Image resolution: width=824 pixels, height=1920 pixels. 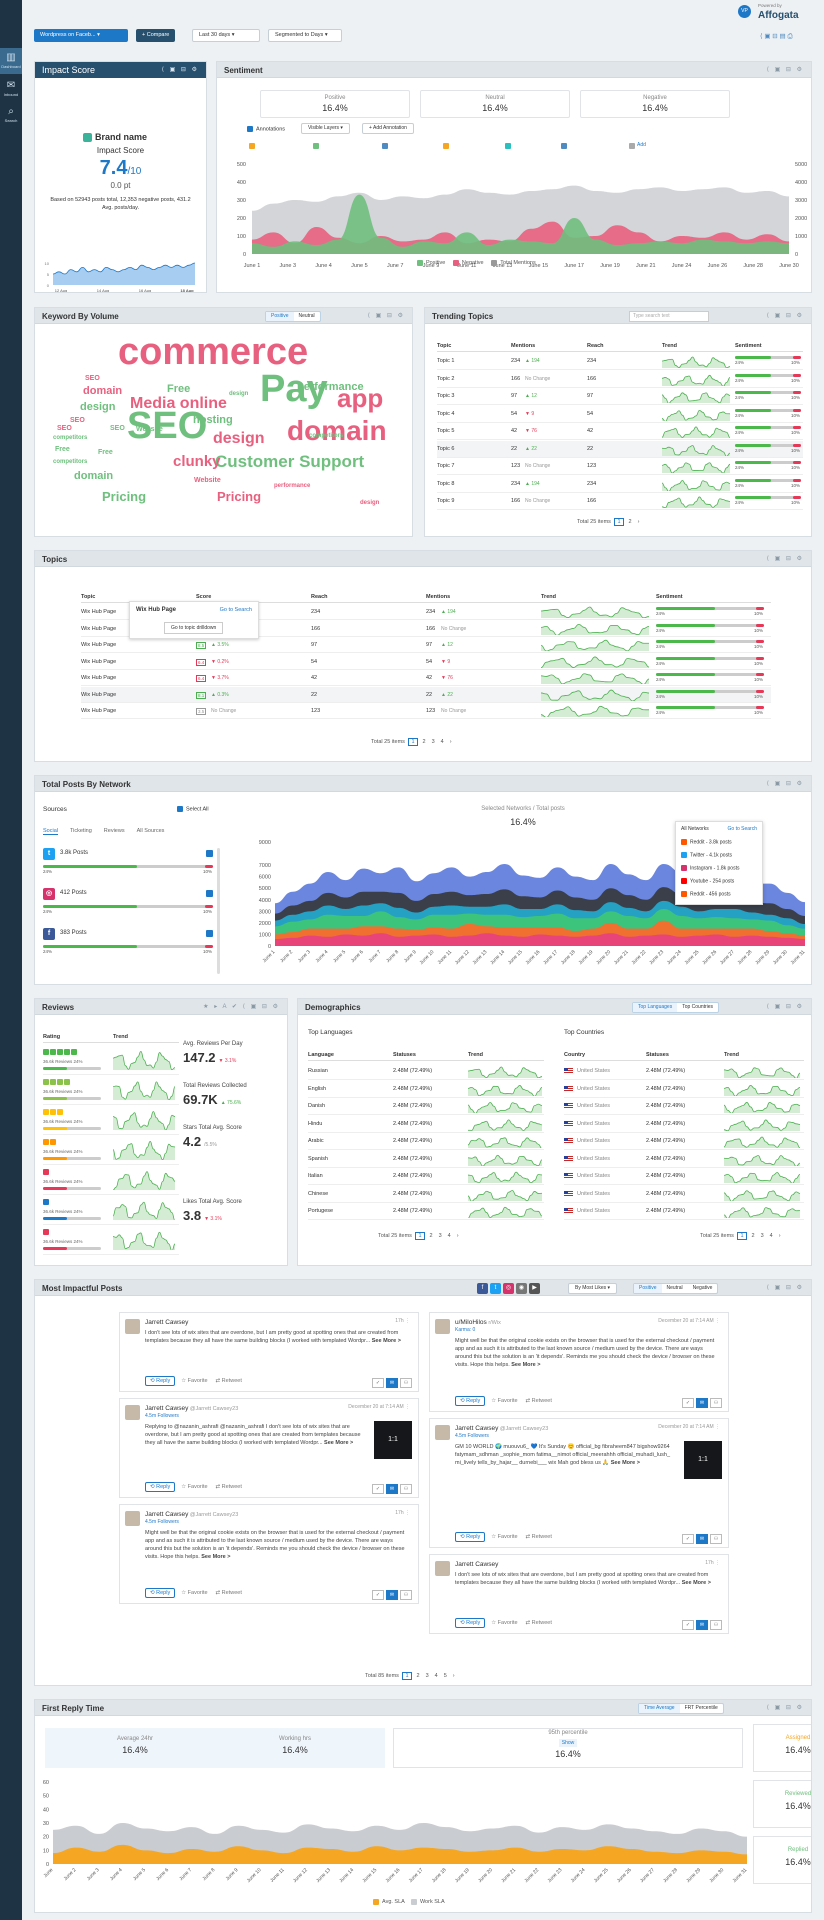 I want to click on tab-top-countries: Top Countries, so click(x=698, y=1007).